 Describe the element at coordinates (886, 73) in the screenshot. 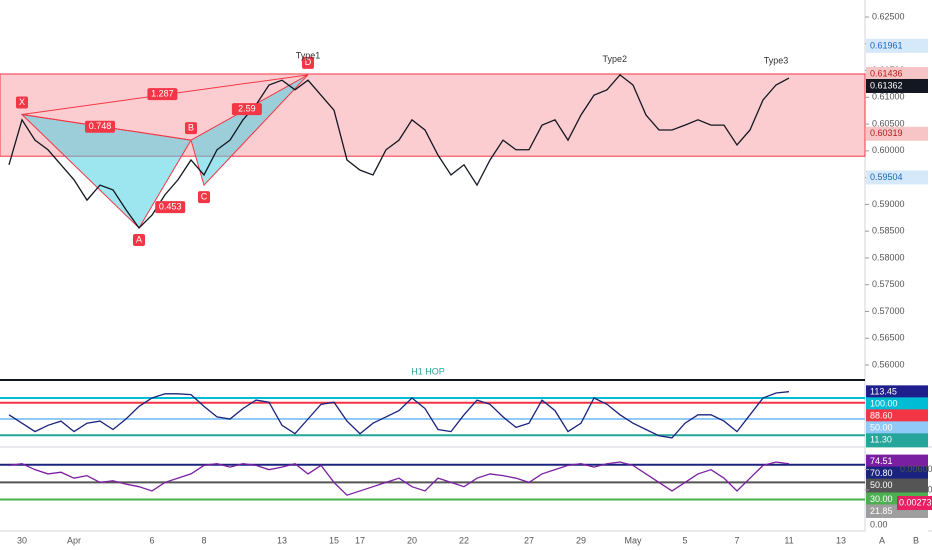

I see `price-label: 0.61436` at that location.